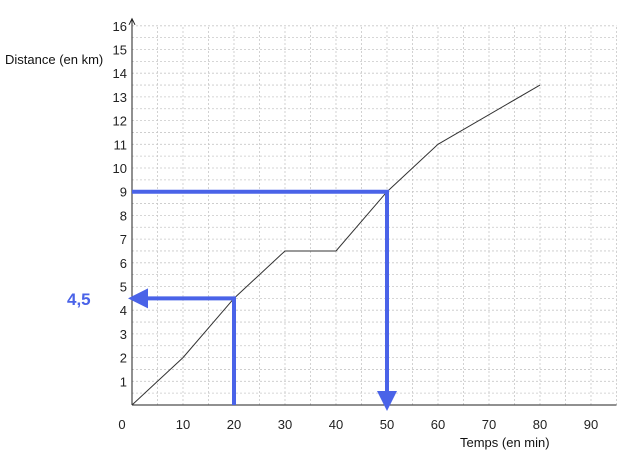 The width and height of the screenshot is (637, 455). Describe the element at coordinates (183, 424) in the screenshot. I see `x-tick-label: 10` at that location.